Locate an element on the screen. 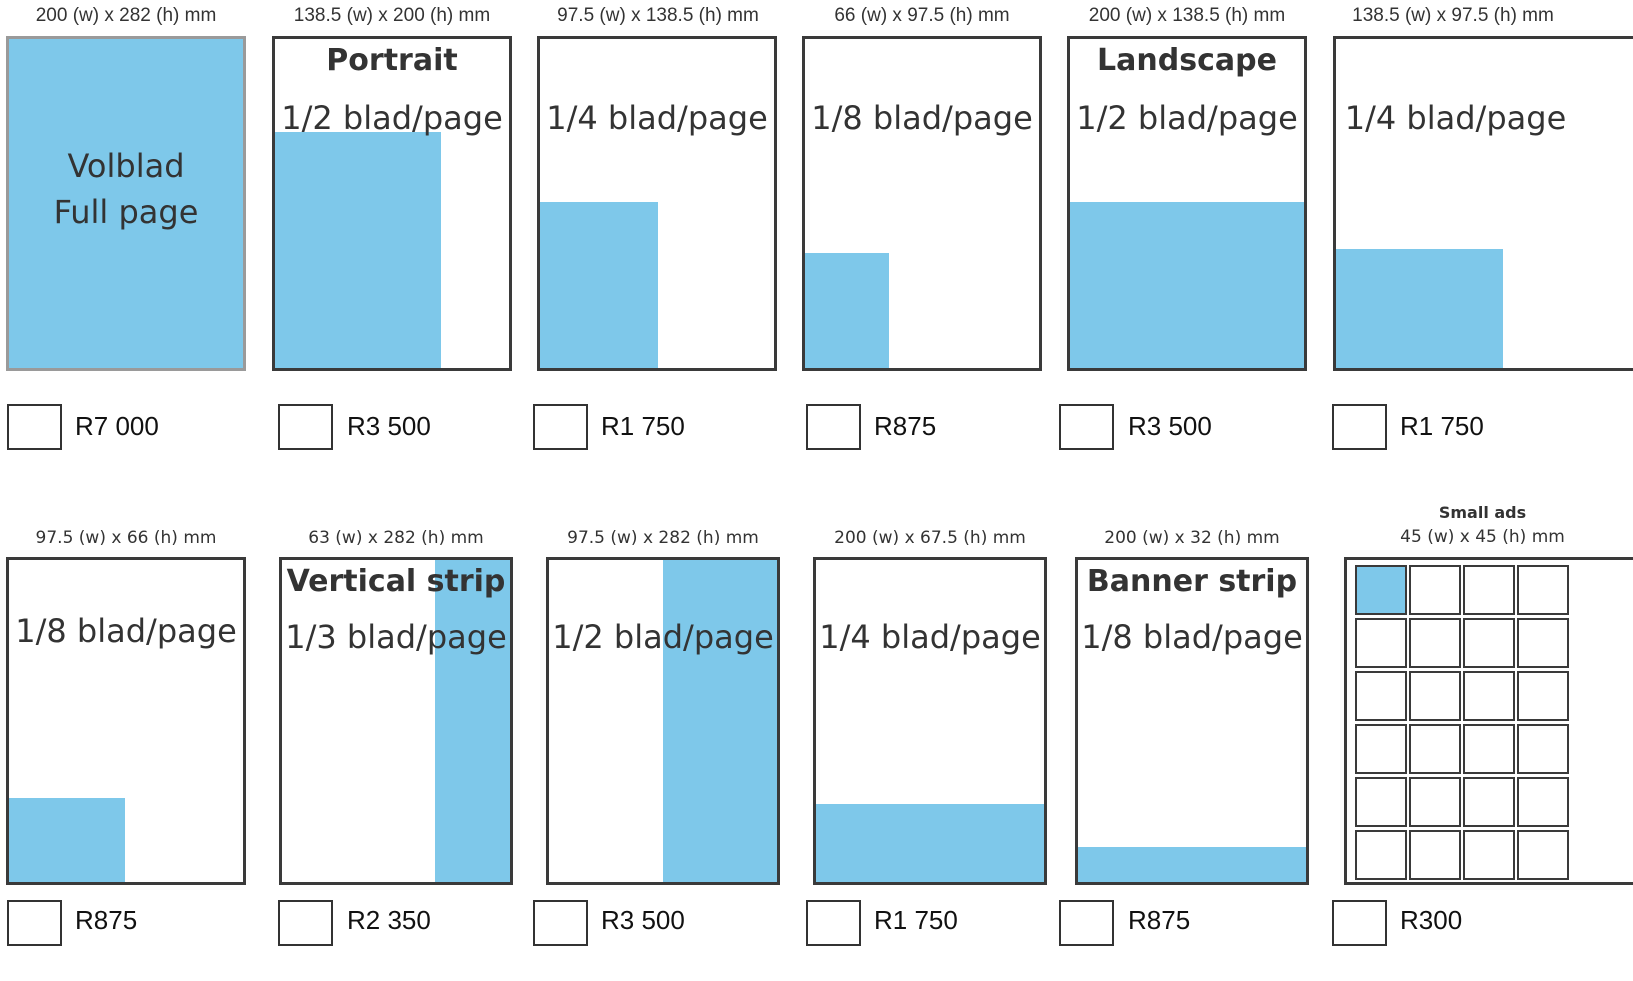 The image size is (1633, 981). checkbox-vertical-strip is located at coordinates (305, 923).